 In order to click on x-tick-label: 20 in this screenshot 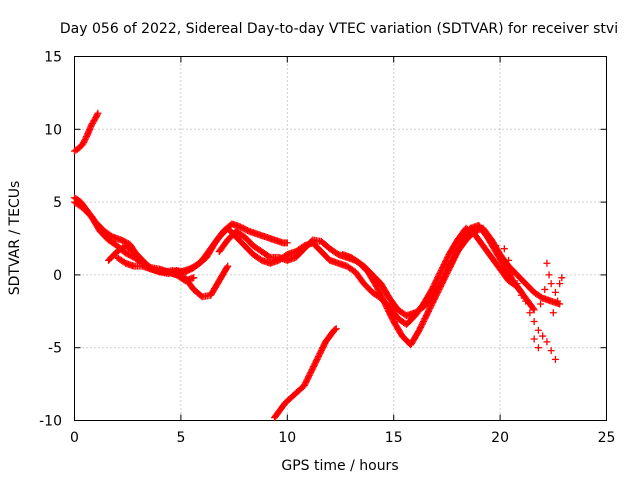, I will do `click(500, 438)`.